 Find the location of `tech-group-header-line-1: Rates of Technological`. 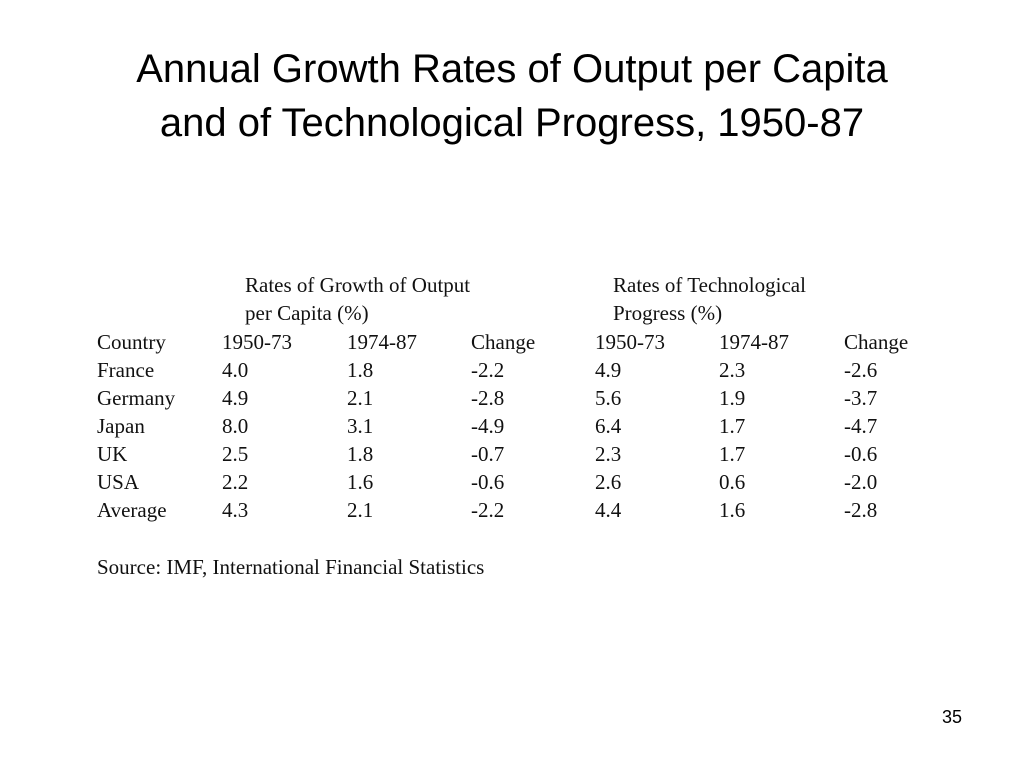

tech-group-header-line-1: Rates of Technological is located at coordinates (709, 285).